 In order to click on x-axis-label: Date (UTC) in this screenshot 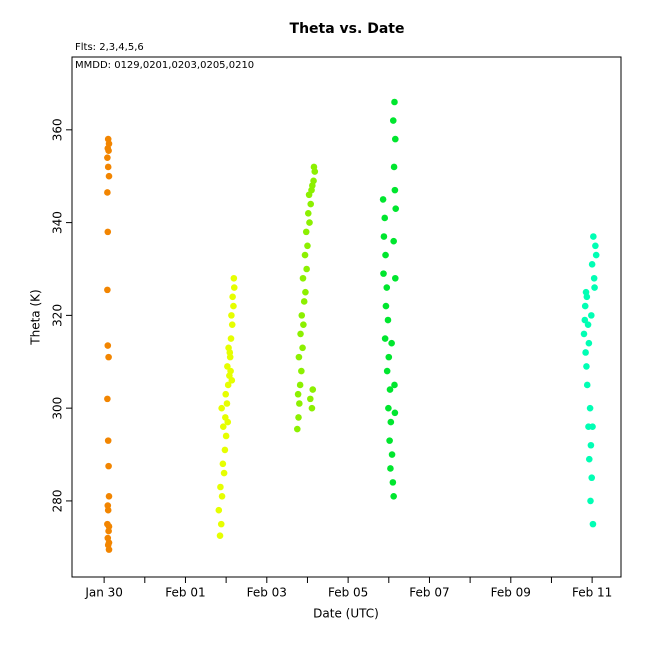, I will do `click(346, 614)`.